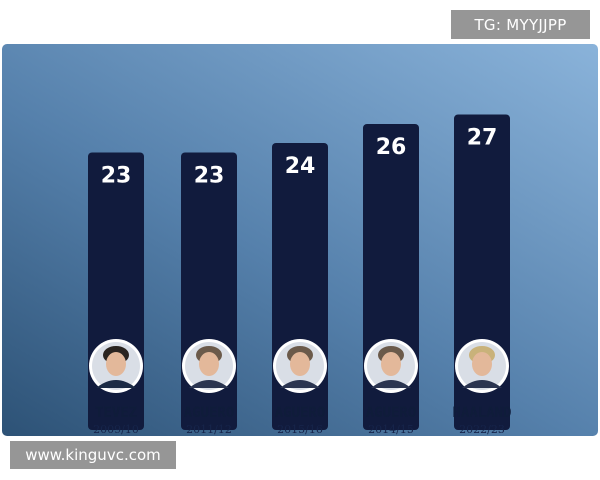 This screenshot has height=480, width=600. I want to click on season-label: 2011/12, so click(209, 429).